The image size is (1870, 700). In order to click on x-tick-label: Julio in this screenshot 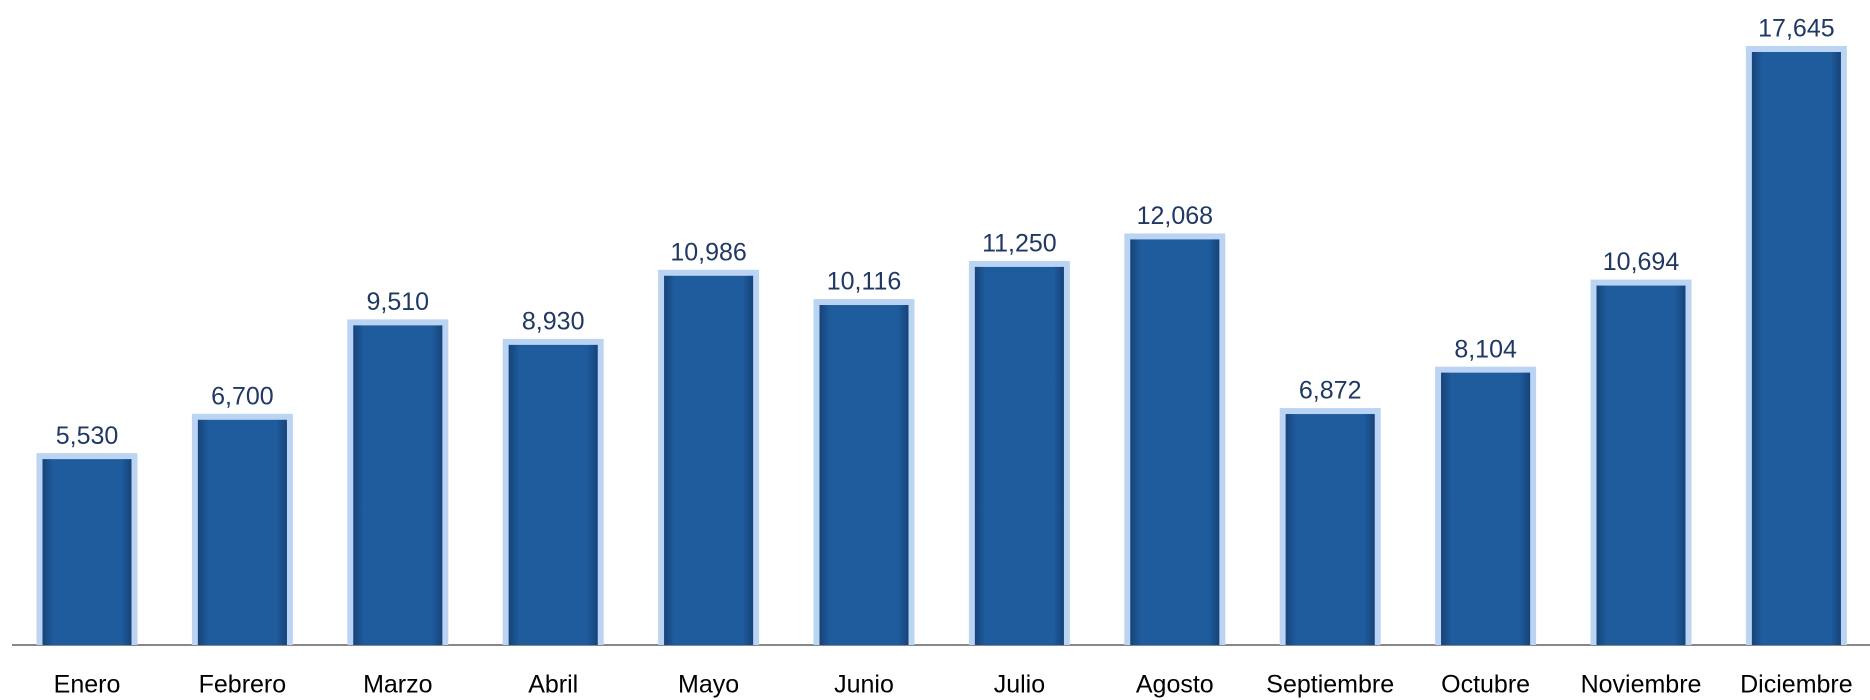, I will do `click(1019, 685)`.